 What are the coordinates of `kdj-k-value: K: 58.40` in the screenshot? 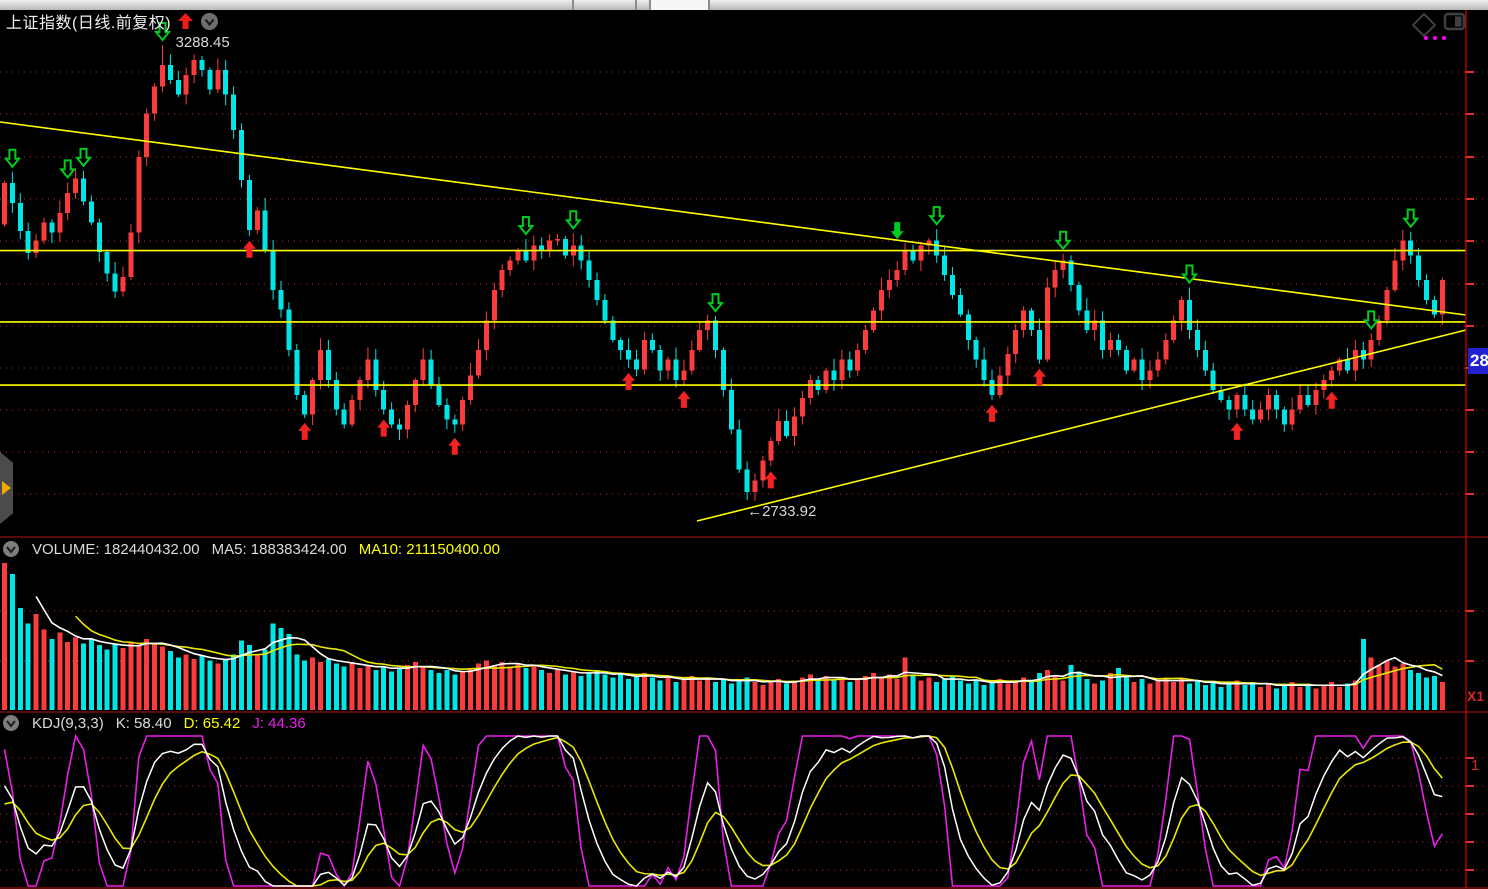 It's located at (143, 723).